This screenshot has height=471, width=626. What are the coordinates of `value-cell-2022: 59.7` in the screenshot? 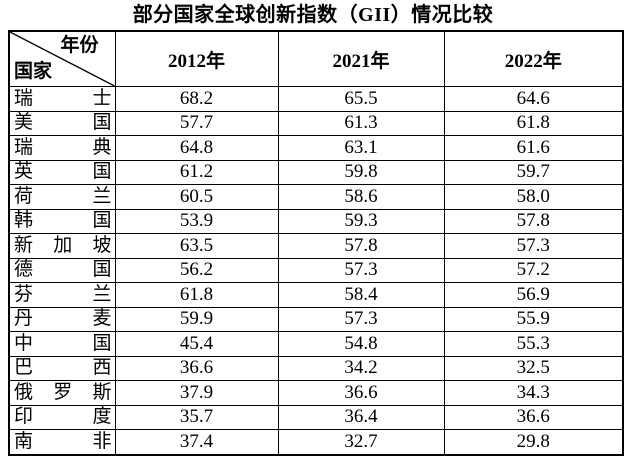 It's located at (533, 172).